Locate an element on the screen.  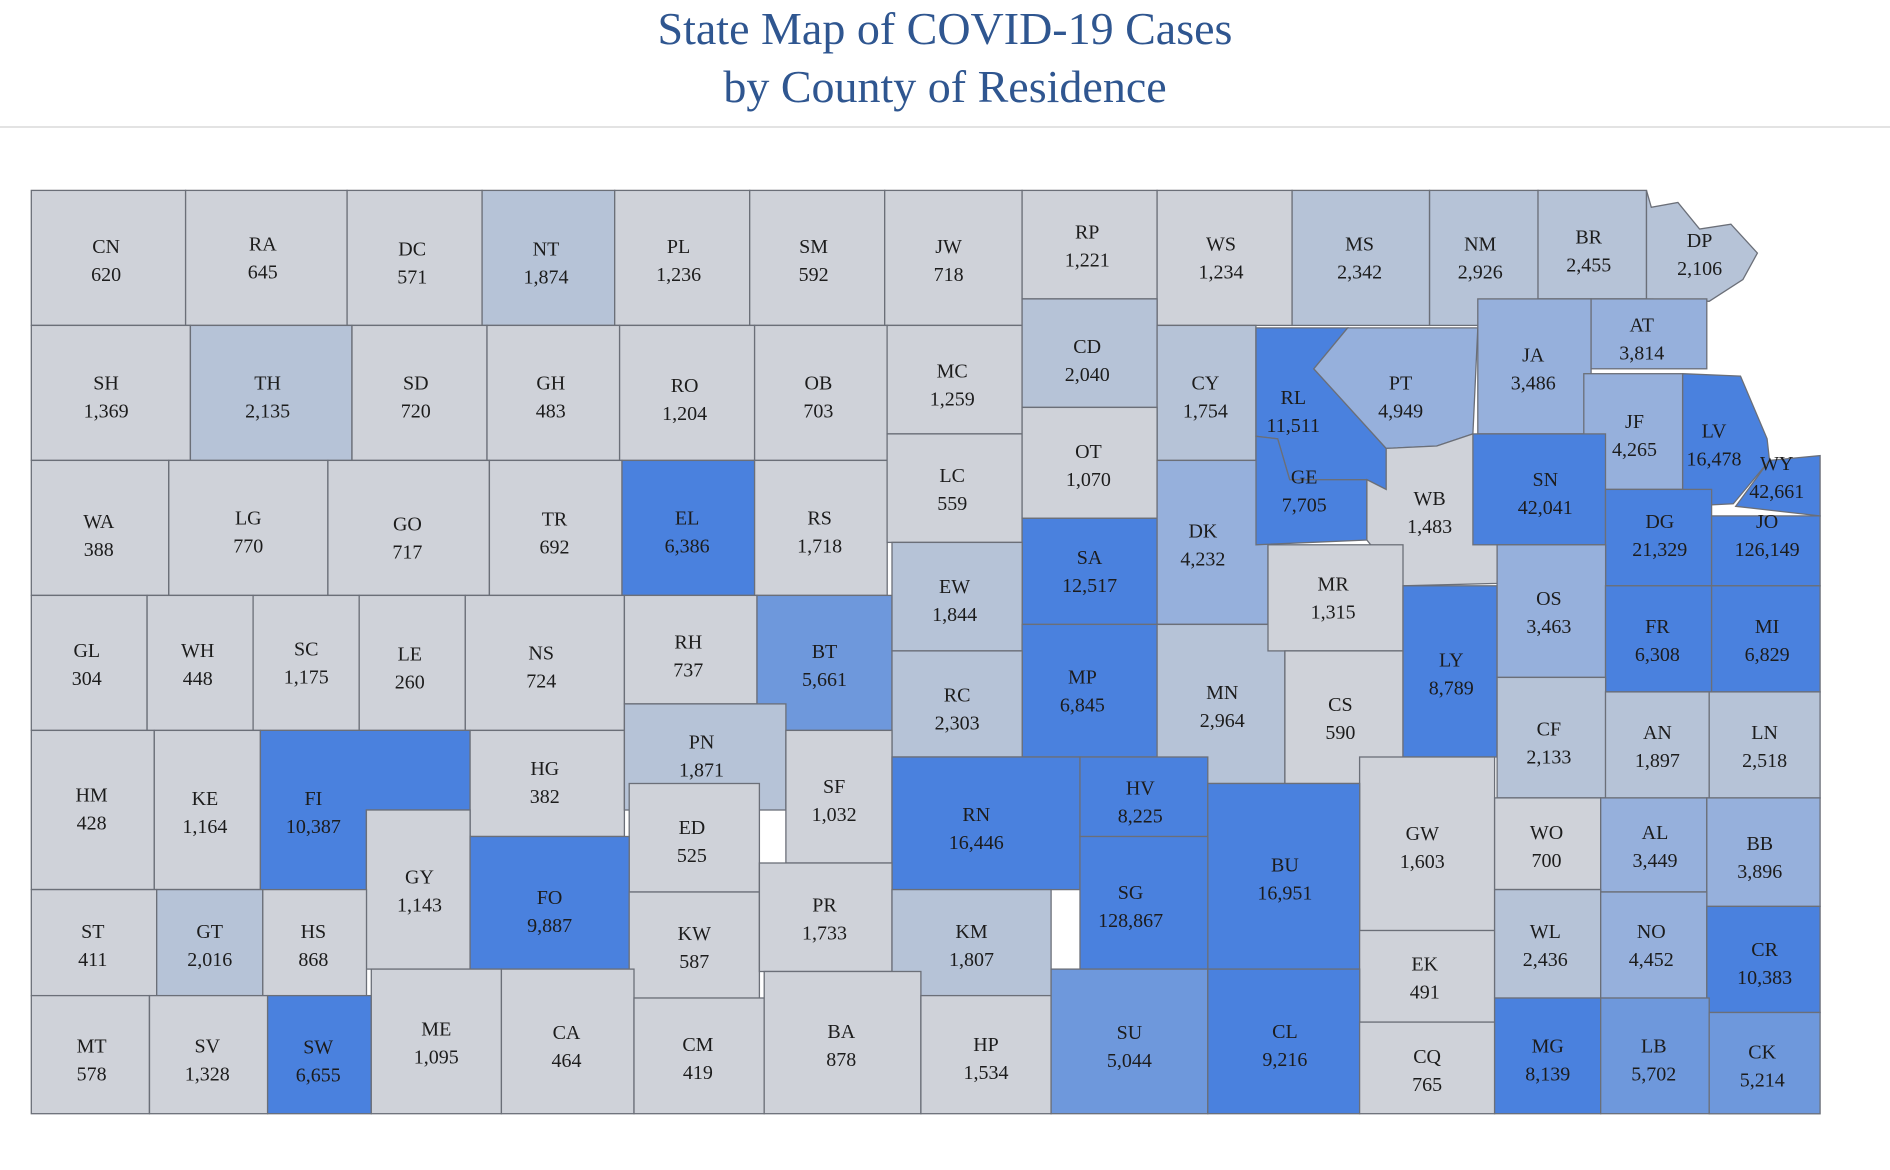
county-sc: SC 1,175 is located at coordinates (306, 663).